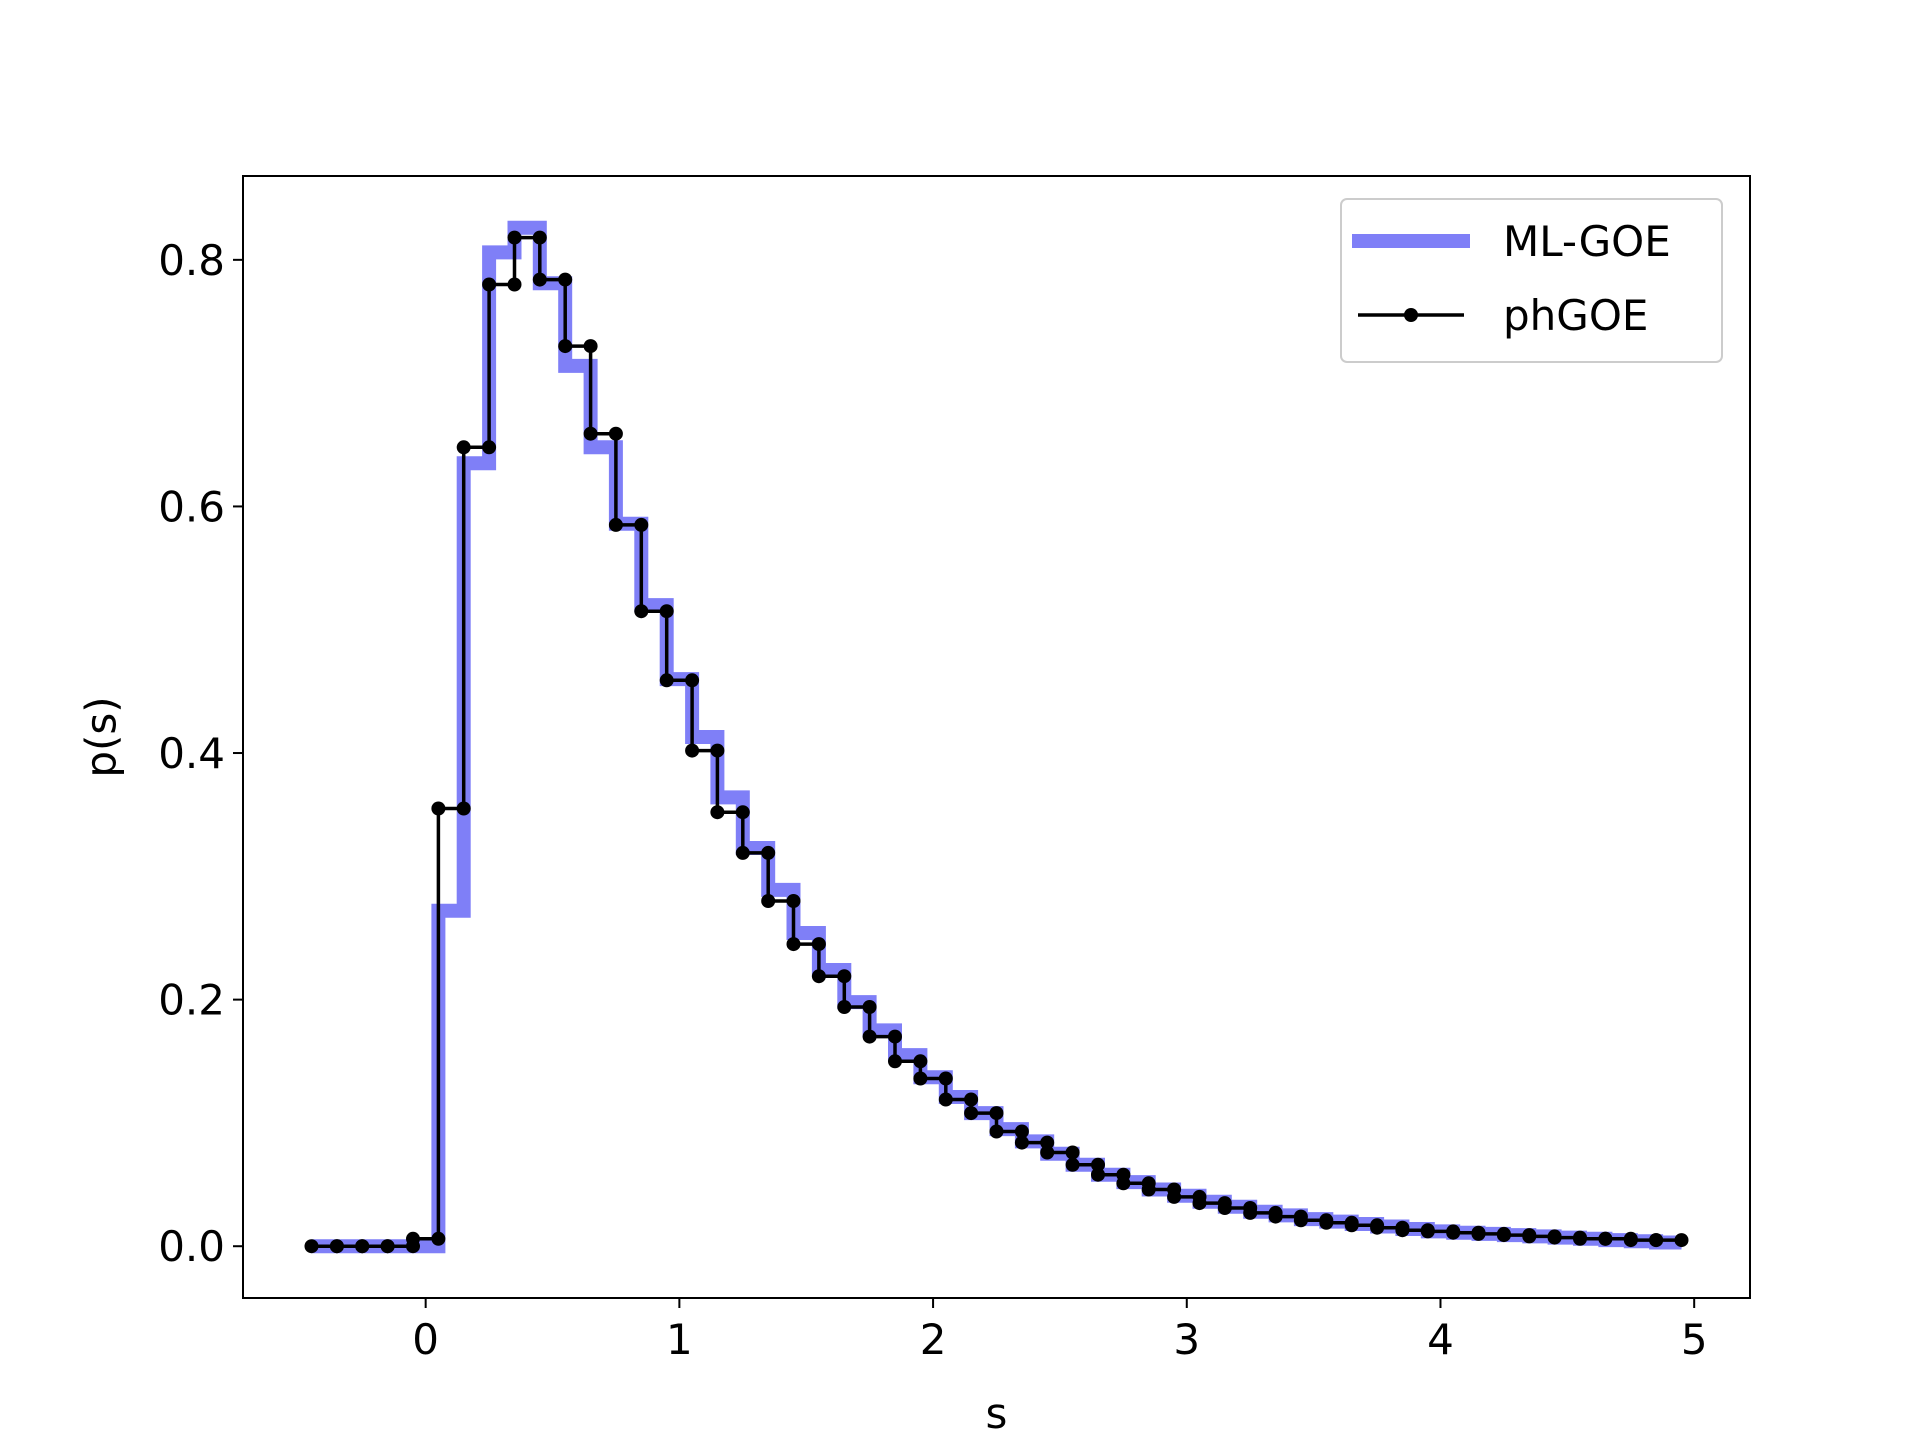 This screenshot has width=1920, height=1440. I want to click on legend: ML-GOE phGOE, so click(1531, 280).